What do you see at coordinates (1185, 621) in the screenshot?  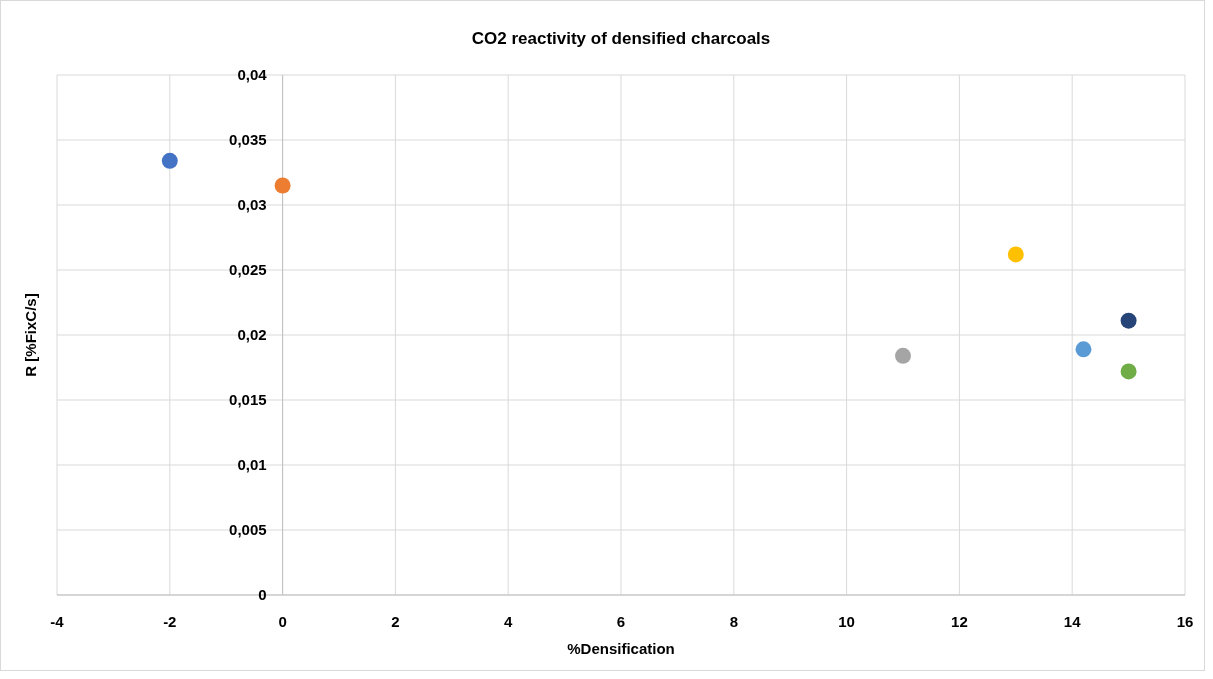 I see `x-tick-label: 16` at bounding box center [1185, 621].